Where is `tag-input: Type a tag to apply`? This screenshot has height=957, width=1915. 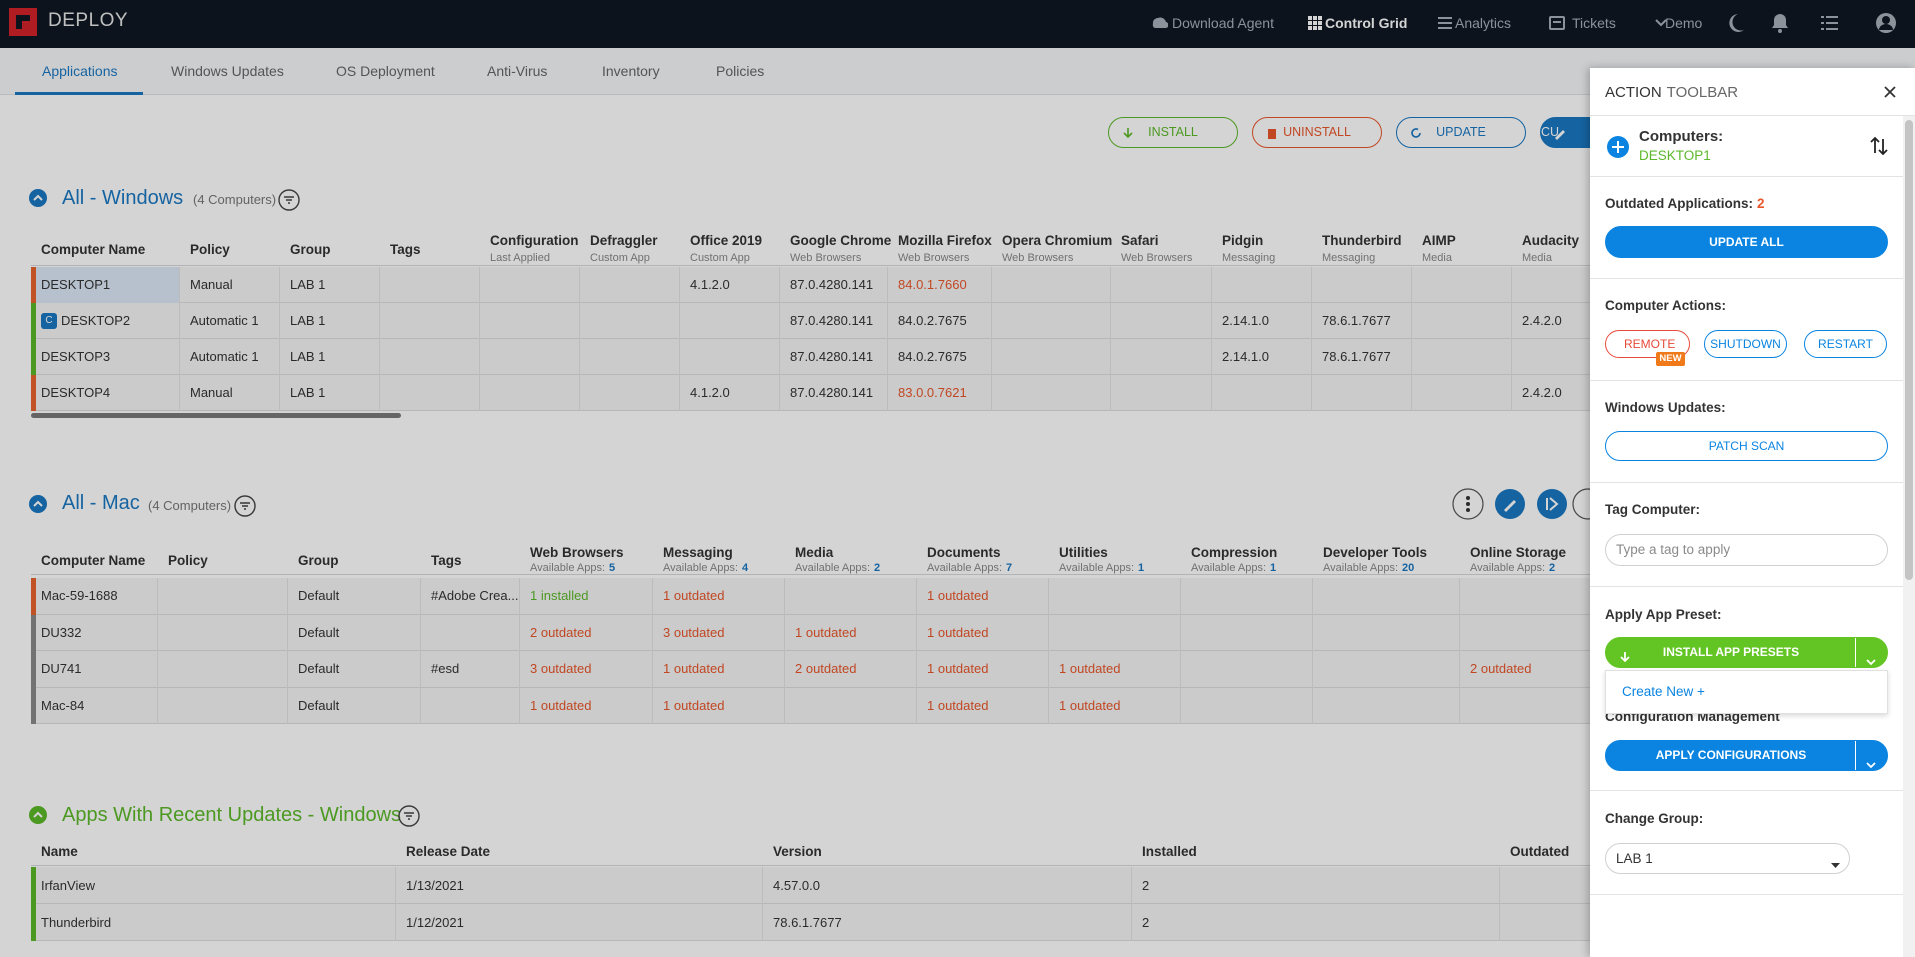 tag-input: Type a tag to apply is located at coordinates (1746, 550).